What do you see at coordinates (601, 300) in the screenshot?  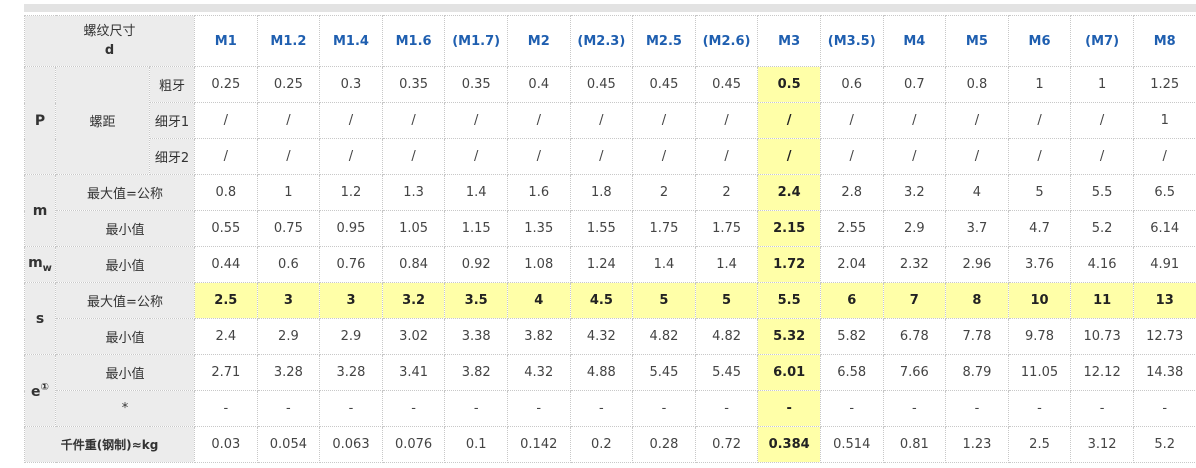 I see `s-max-cell: 4.5` at bounding box center [601, 300].